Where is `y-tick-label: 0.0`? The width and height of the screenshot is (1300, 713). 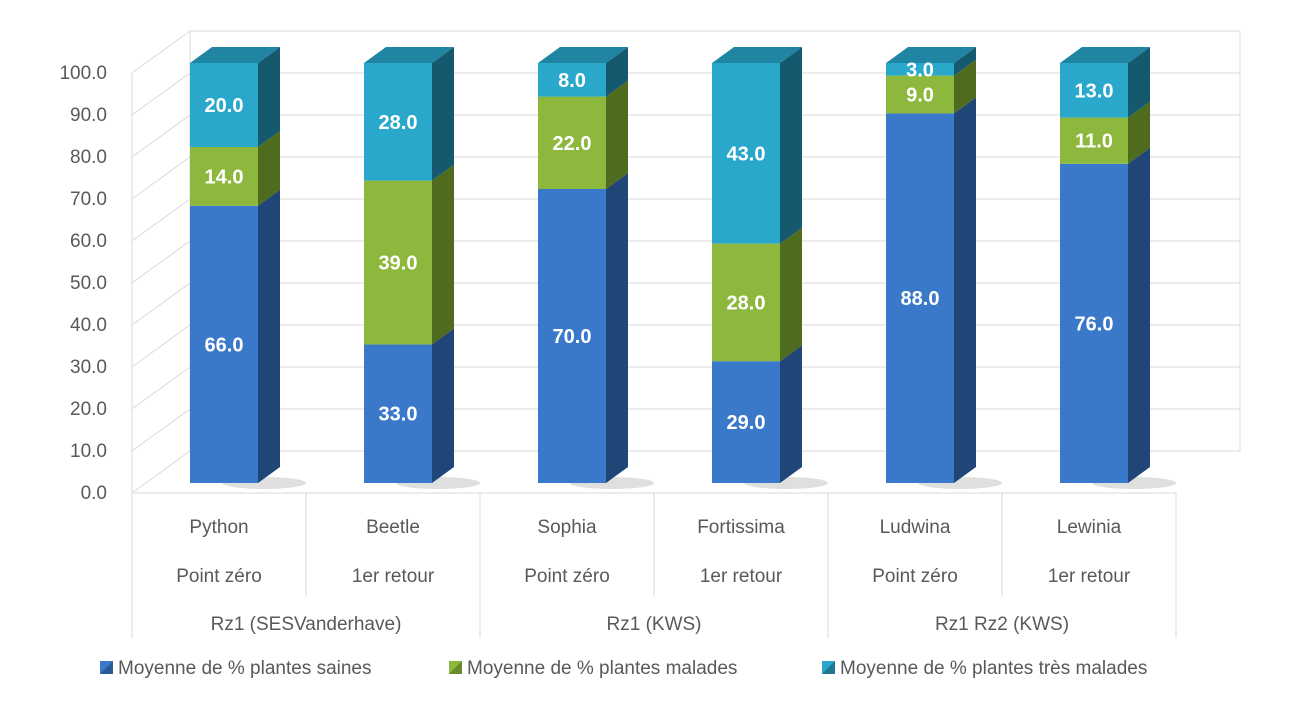
y-tick-label: 0.0 is located at coordinates (94, 493).